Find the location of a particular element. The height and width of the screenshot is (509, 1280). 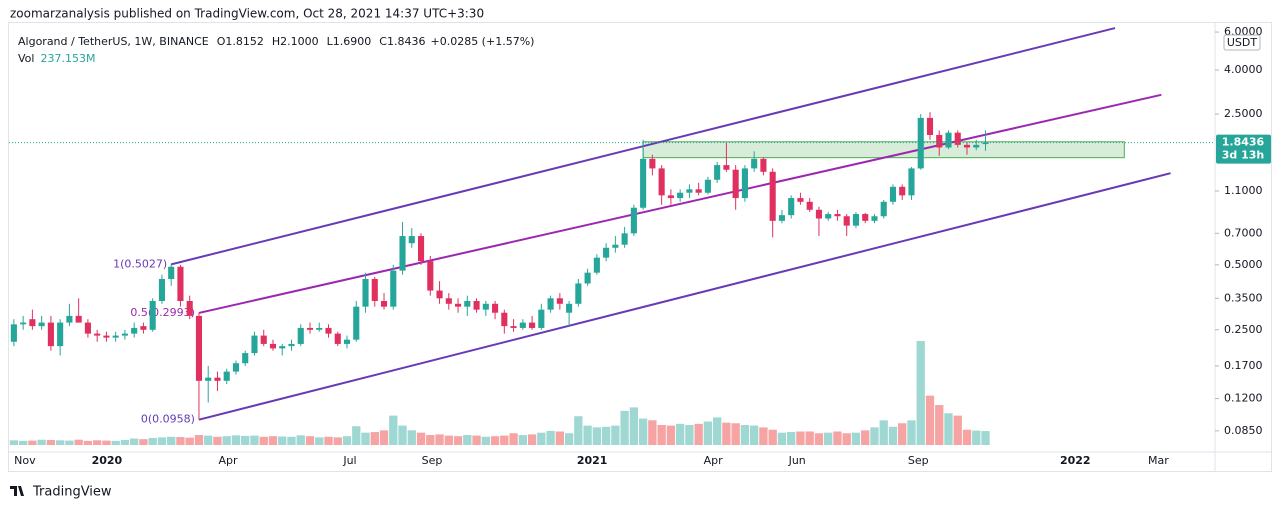

x-tick-label: 2021 is located at coordinates (592, 460).